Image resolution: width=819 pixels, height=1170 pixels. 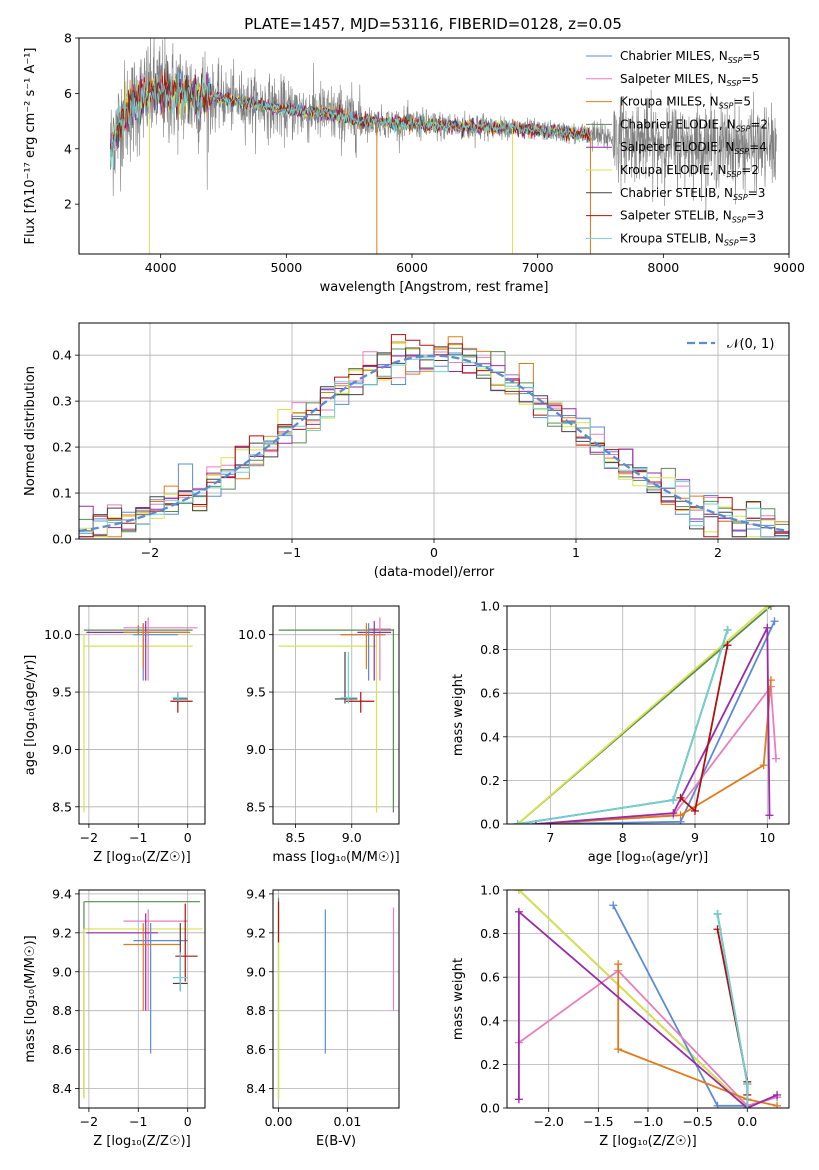 What do you see at coordinates (648, 1121) in the screenshot?
I see `x-tick-label: −1.0` at bounding box center [648, 1121].